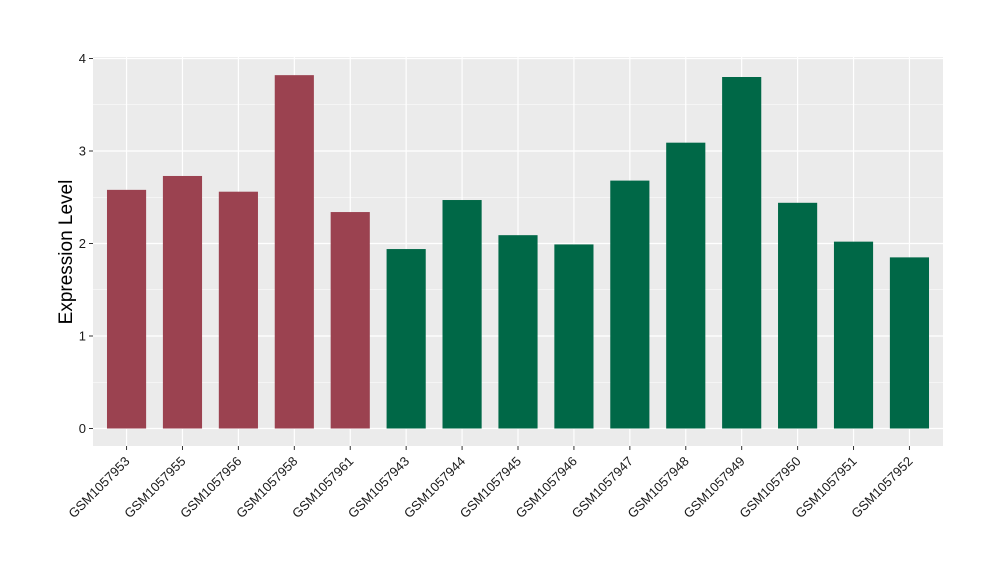 The image size is (1000, 580). Describe the element at coordinates (630, 304) in the screenshot. I see `bar-GSM1057947` at that location.